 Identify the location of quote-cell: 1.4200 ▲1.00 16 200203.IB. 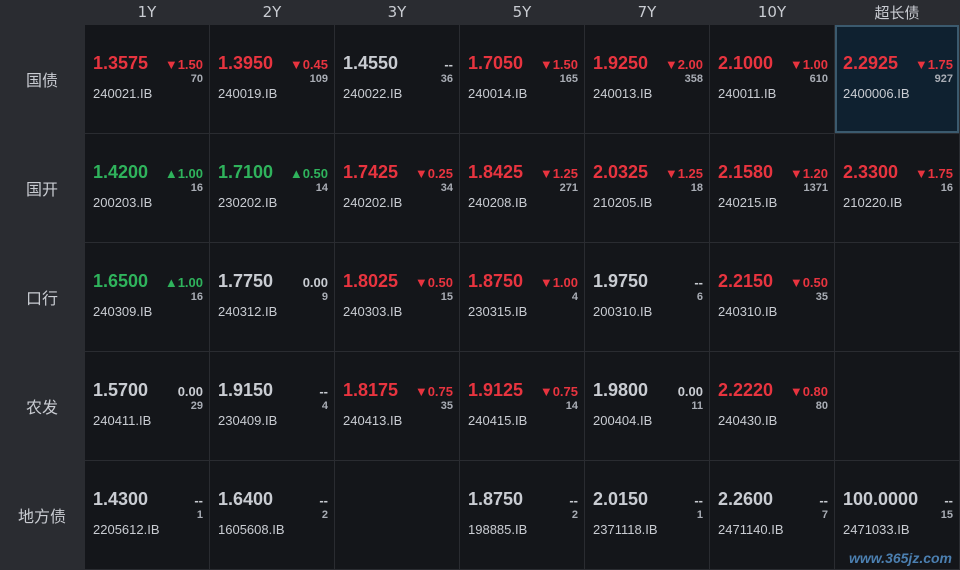
(147, 188).